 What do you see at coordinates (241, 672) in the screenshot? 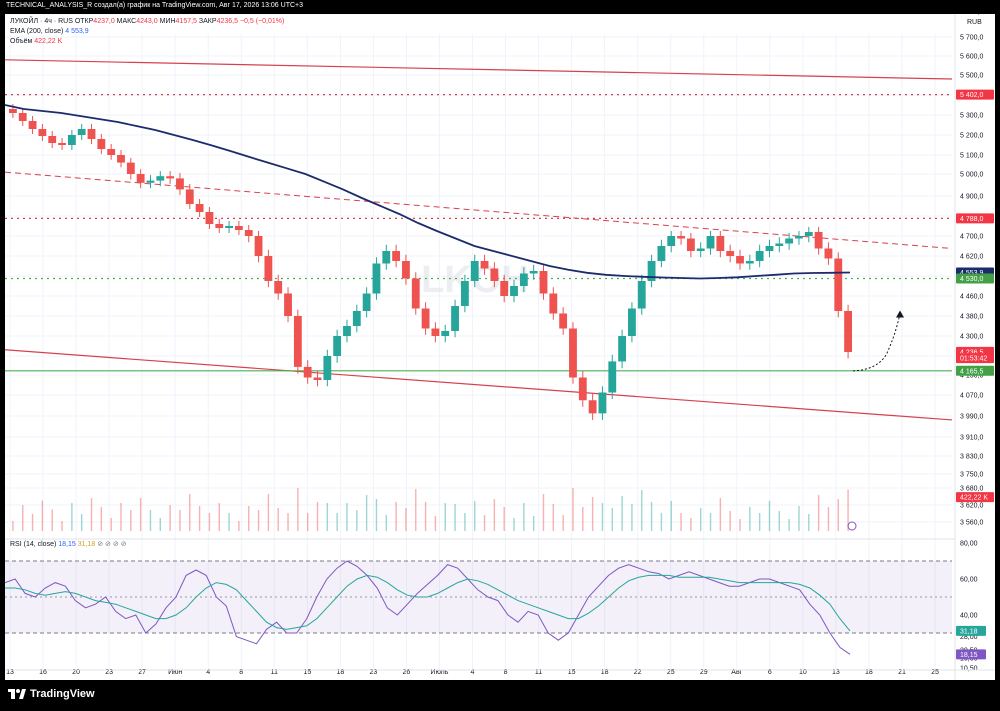
I see `x-tick-label: 8` at bounding box center [241, 672].